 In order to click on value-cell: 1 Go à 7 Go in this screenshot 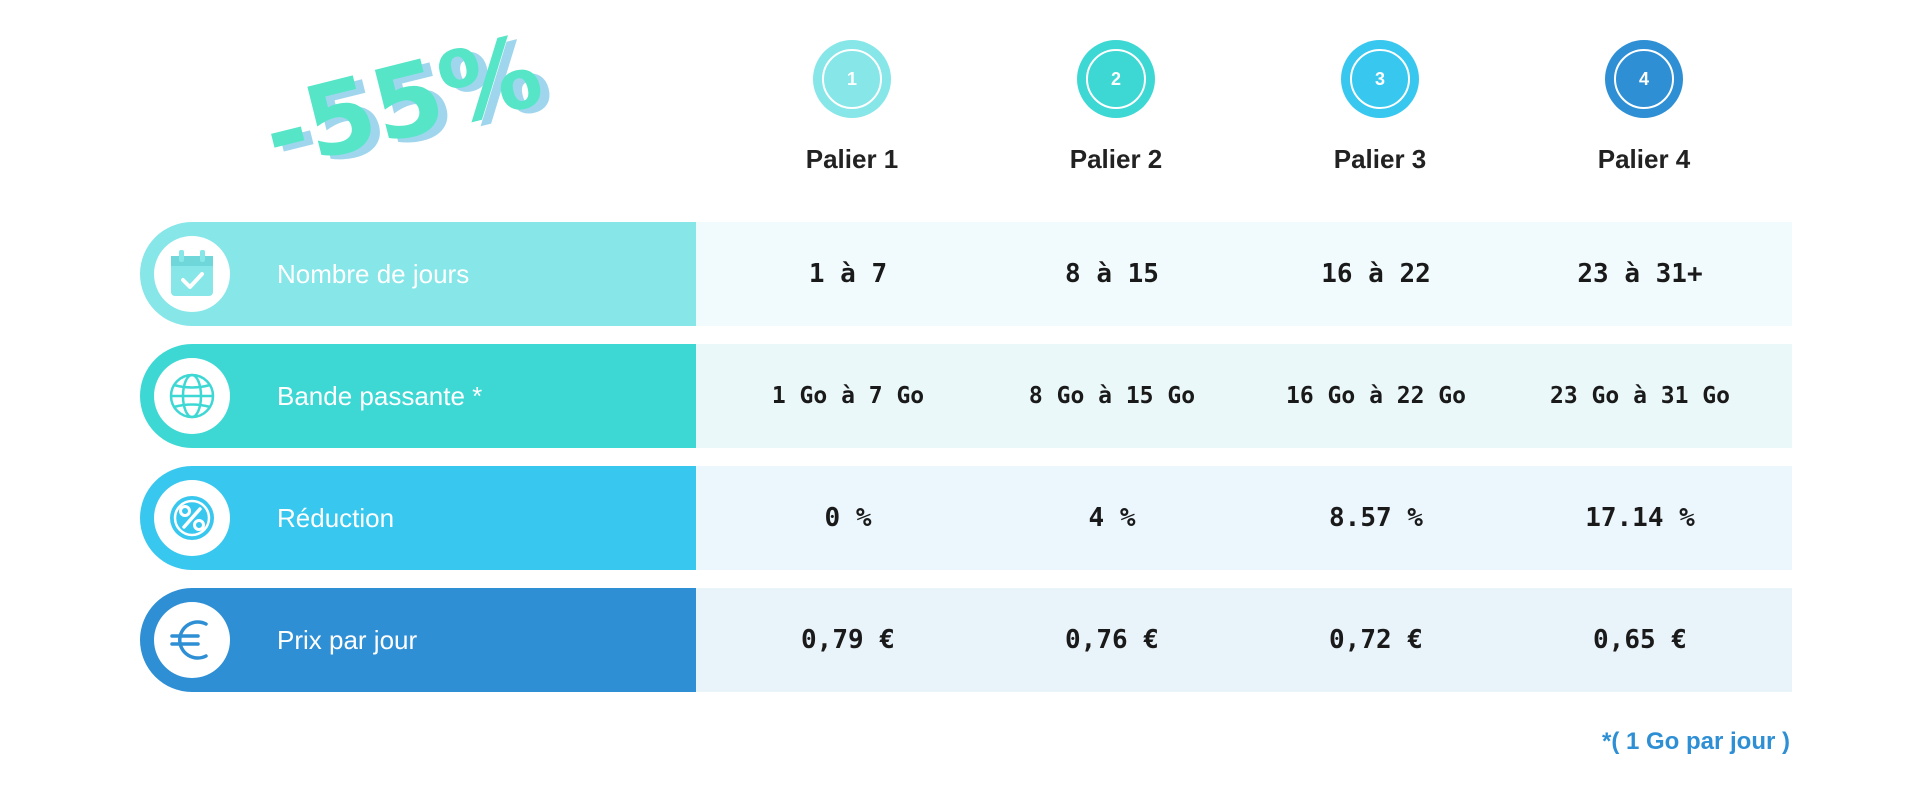, I will do `click(848, 396)`.